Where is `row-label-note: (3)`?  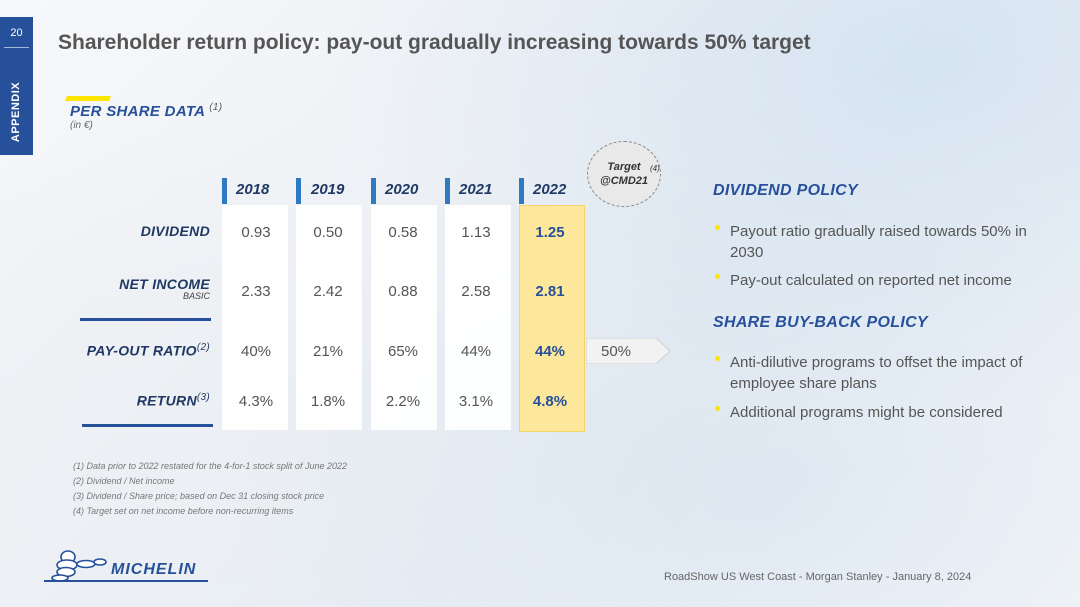 row-label-note: (3) is located at coordinates (203, 397).